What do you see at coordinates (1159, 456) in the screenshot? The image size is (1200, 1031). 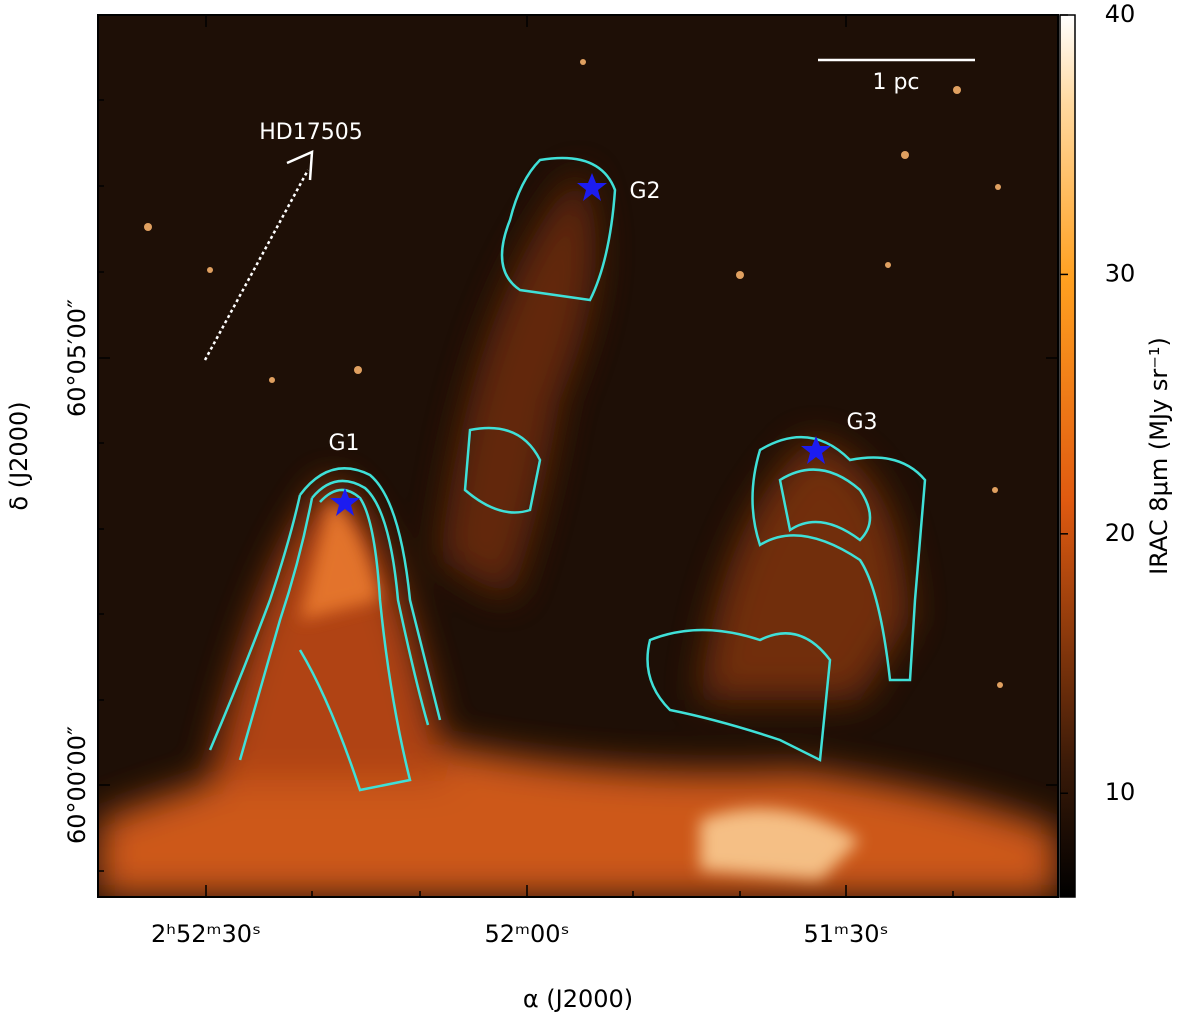 I see `colorbar-label: IRAC 8μm (MJy sr⁻¹)` at bounding box center [1159, 456].